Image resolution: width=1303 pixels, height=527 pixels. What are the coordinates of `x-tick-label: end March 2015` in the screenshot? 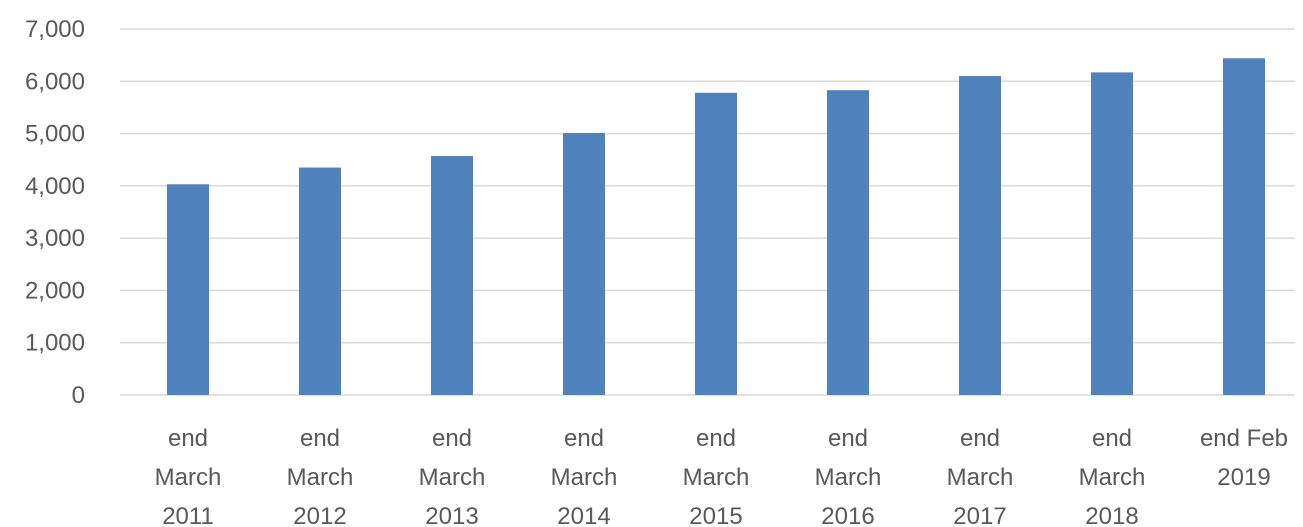 It's located at (716, 476).